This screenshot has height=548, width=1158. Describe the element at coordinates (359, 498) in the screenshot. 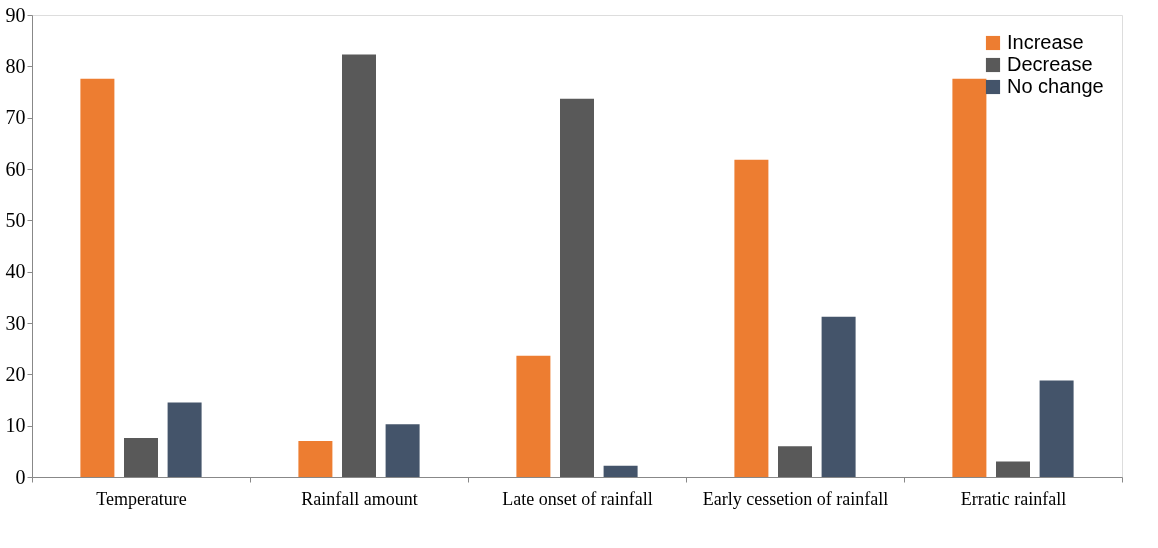

I see `x-tick-label: Rainfall amount` at that location.